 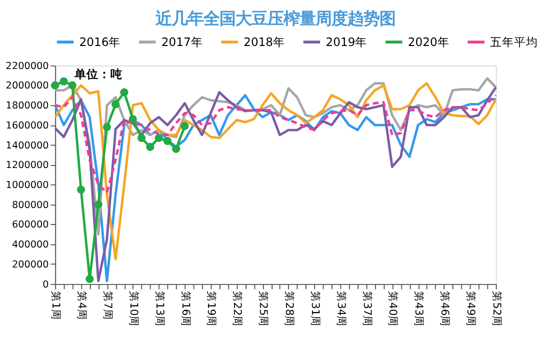 I want to click on x-tick-label: 第1周, so click(x=56, y=305).